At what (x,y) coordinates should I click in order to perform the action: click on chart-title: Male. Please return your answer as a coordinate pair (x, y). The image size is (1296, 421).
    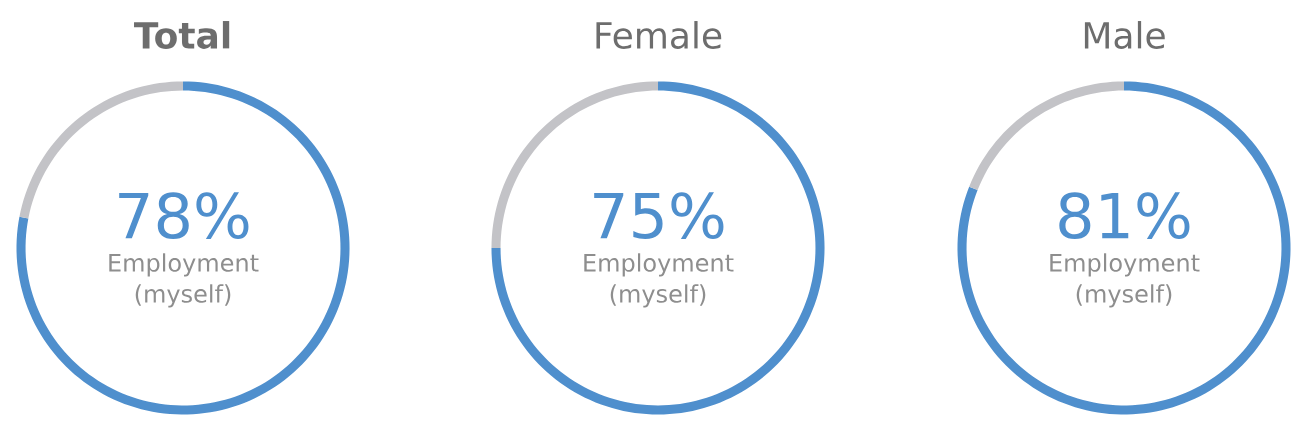
    Looking at the image, I should click on (1124, 35).